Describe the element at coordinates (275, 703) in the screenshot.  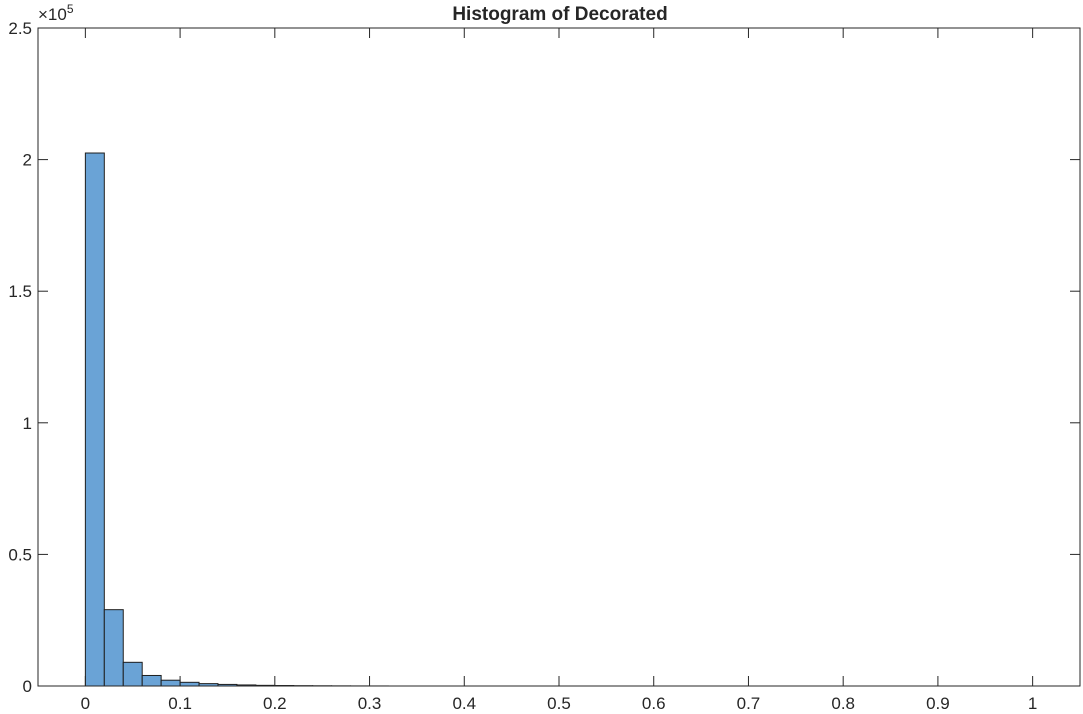
I see `x-tick-label: 0.2` at that location.